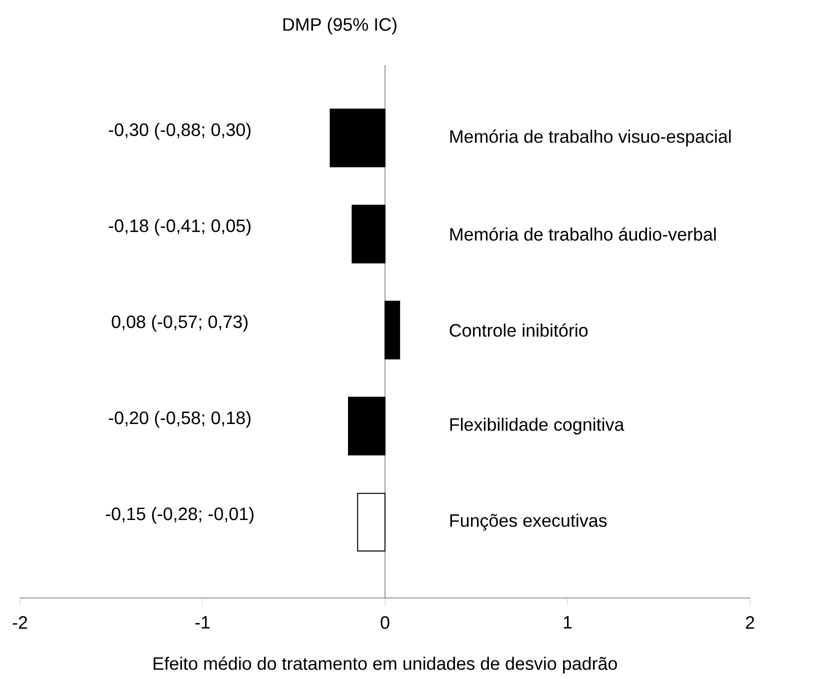 The image size is (837, 679). What do you see at coordinates (590, 138) in the screenshot?
I see `y-tick-label: Memória de trabalho visuo-espacial` at bounding box center [590, 138].